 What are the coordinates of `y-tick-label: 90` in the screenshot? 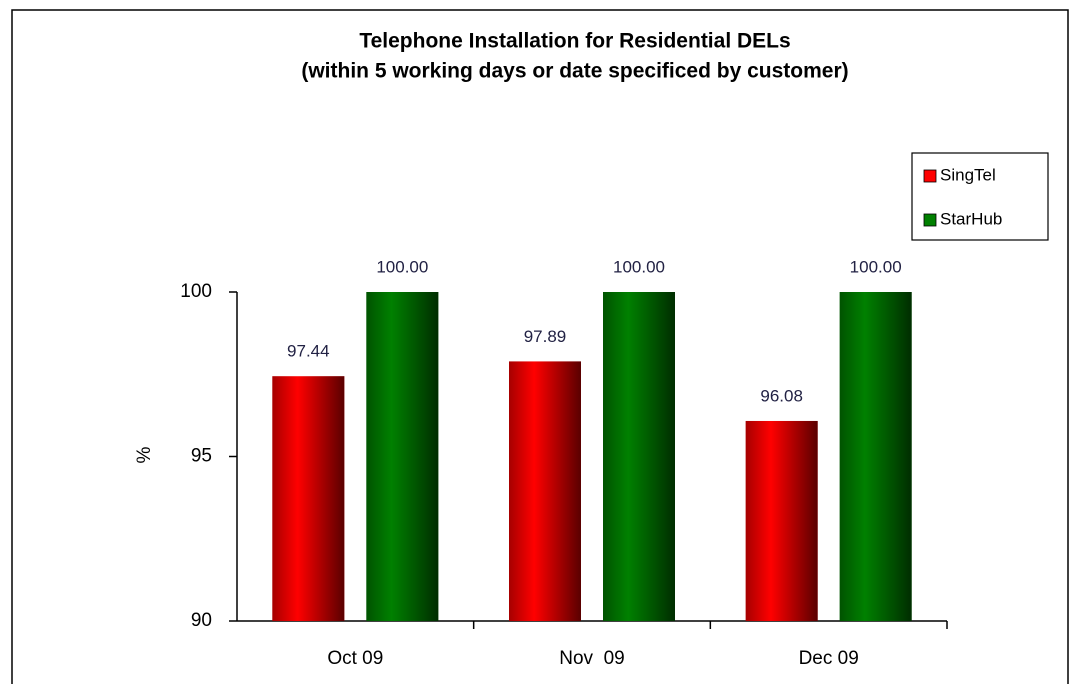 It's located at (201, 620).